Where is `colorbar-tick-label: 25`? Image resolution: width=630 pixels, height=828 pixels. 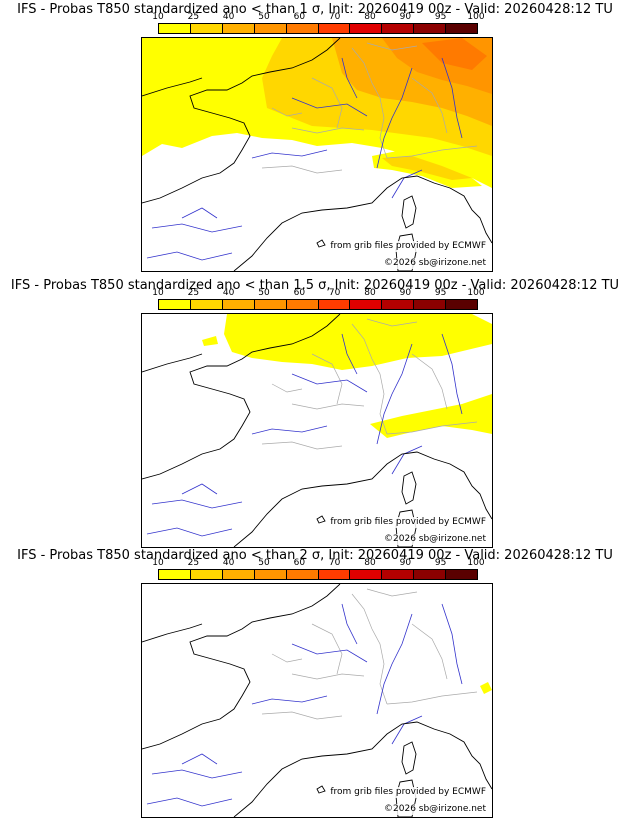
colorbar-tick-label: 25 is located at coordinates (193, 17).